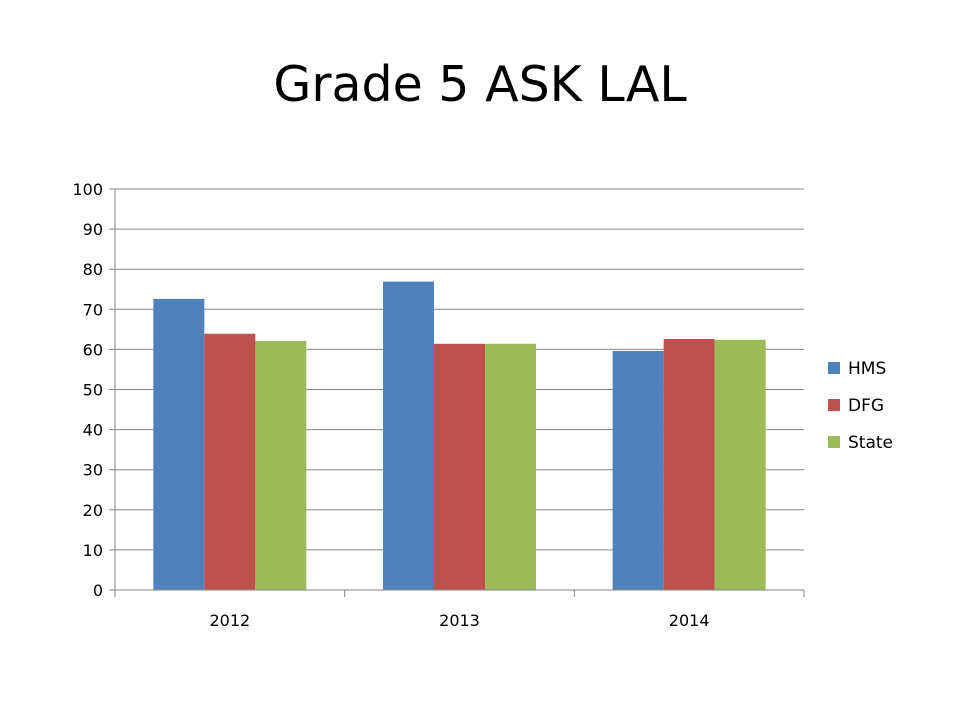  I want to click on y-tick-label: 40, so click(93, 430).